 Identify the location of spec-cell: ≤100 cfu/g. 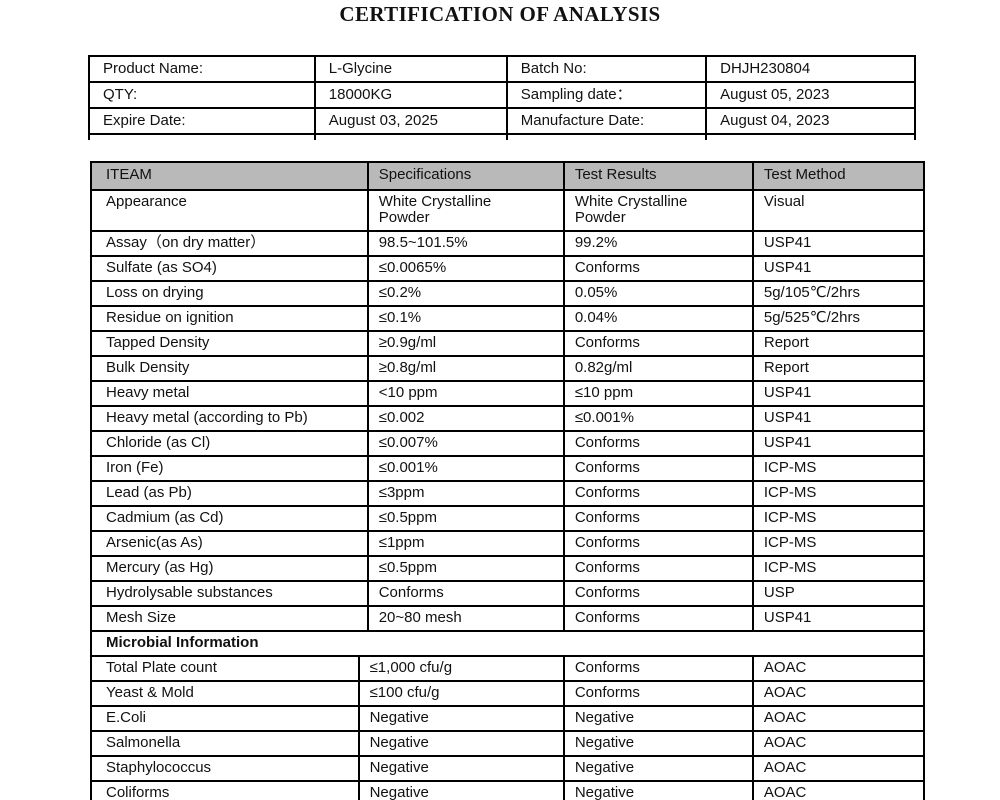
(462, 693).